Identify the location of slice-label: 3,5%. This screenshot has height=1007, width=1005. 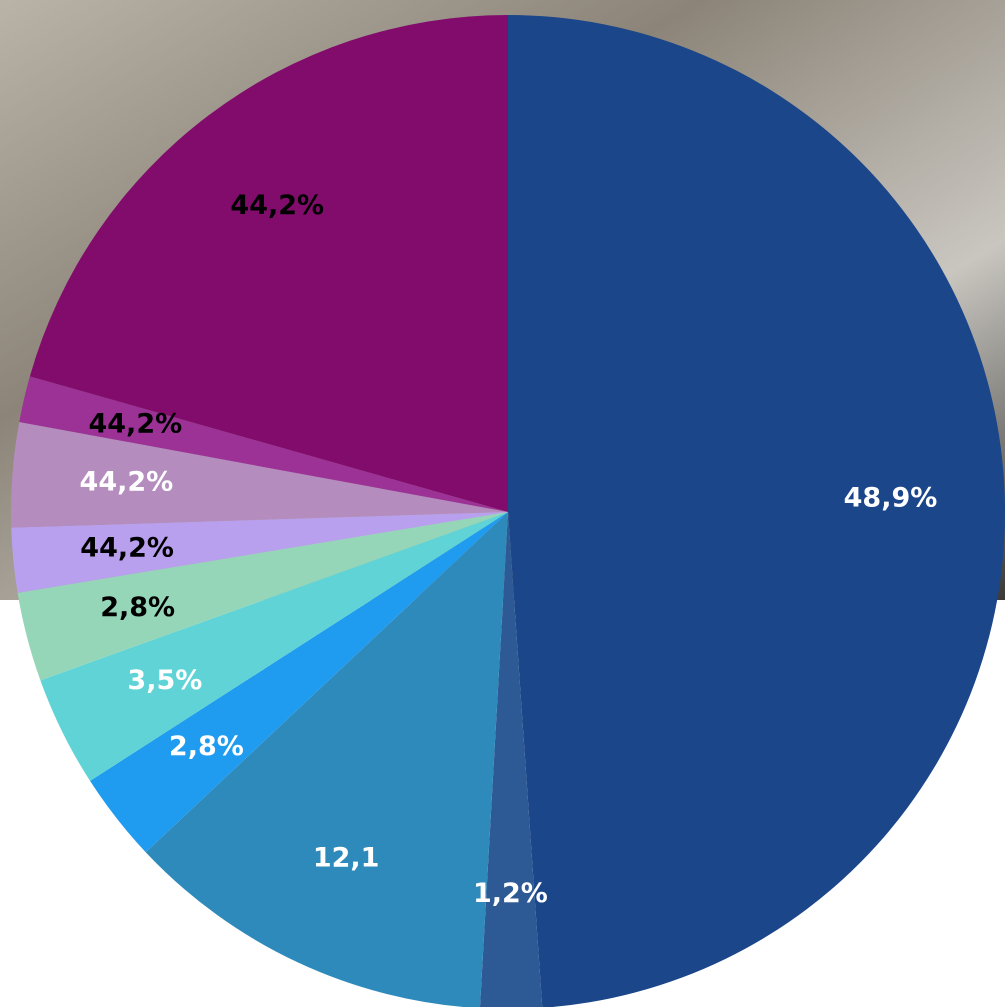
(164, 680).